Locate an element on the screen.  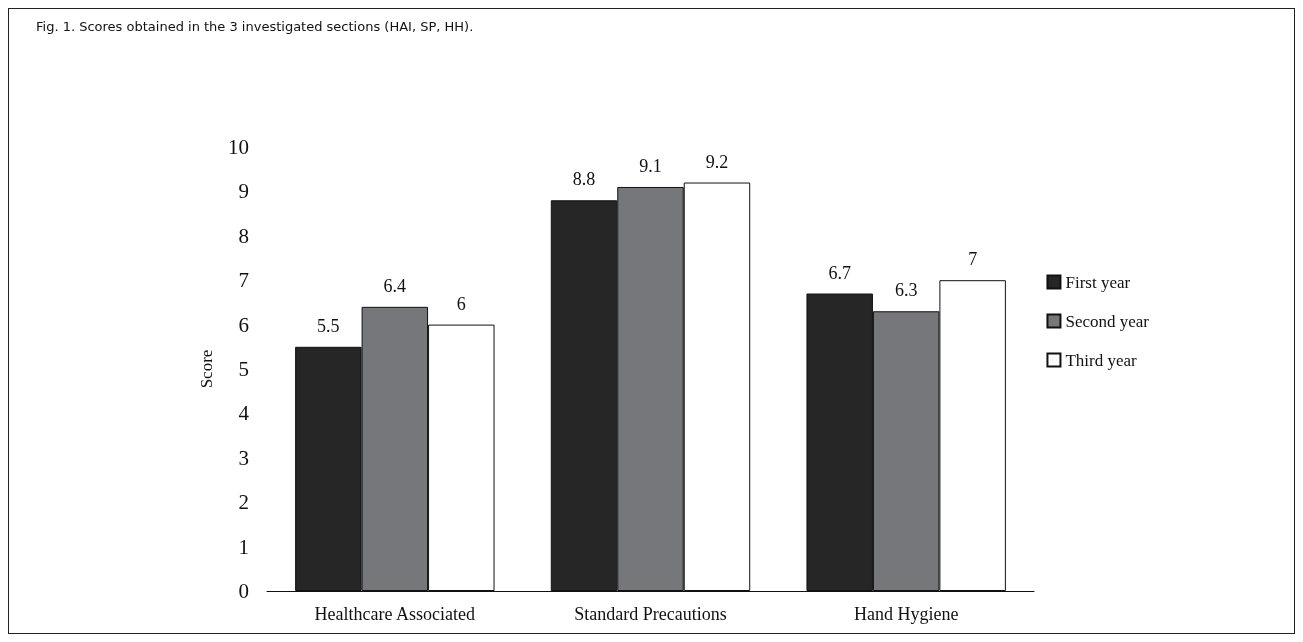
chart-title: Fig. 1. Scores obtained in the 3 investigated sections (HAI, SP, HH). is located at coordinates (255, 26).